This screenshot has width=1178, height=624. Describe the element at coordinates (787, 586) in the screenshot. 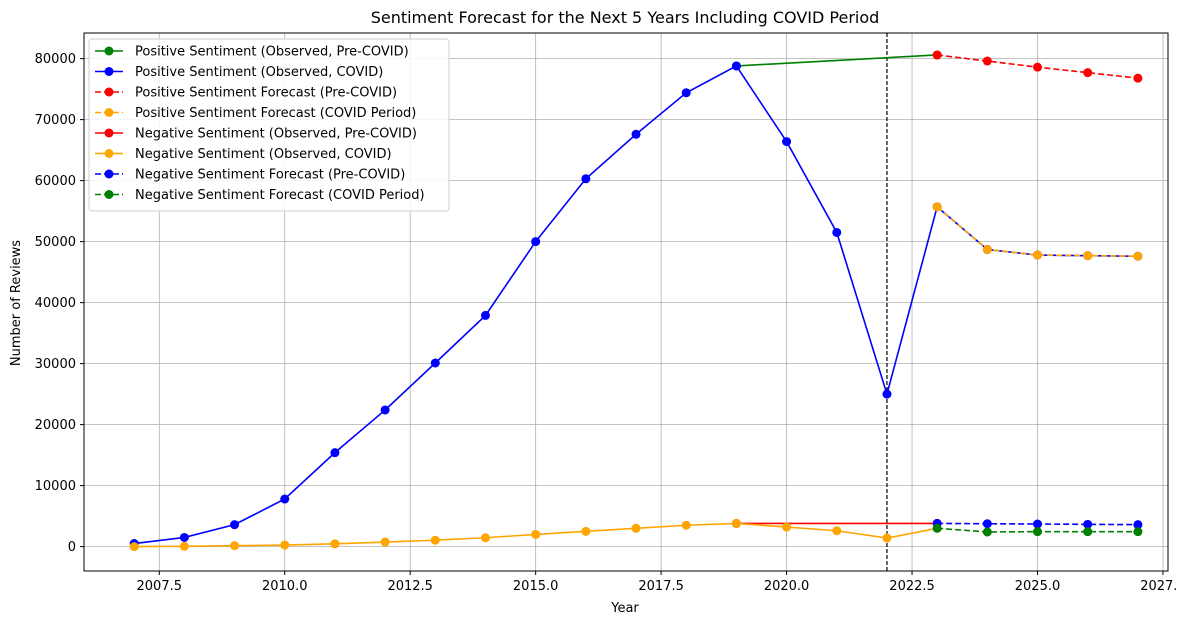

I see `x-tick-label: 2020.0` at that location.